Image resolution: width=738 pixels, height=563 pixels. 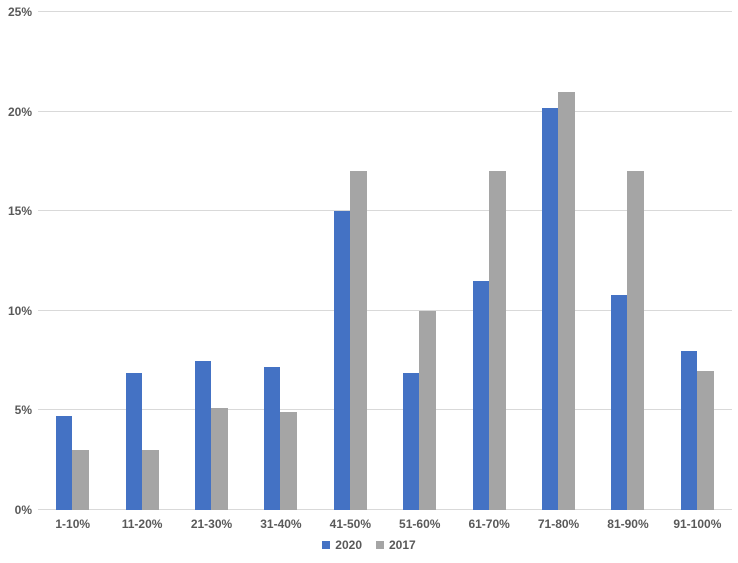 I want to click on x-axis-tick-label: 1-10%, so click(x=73, y=524).